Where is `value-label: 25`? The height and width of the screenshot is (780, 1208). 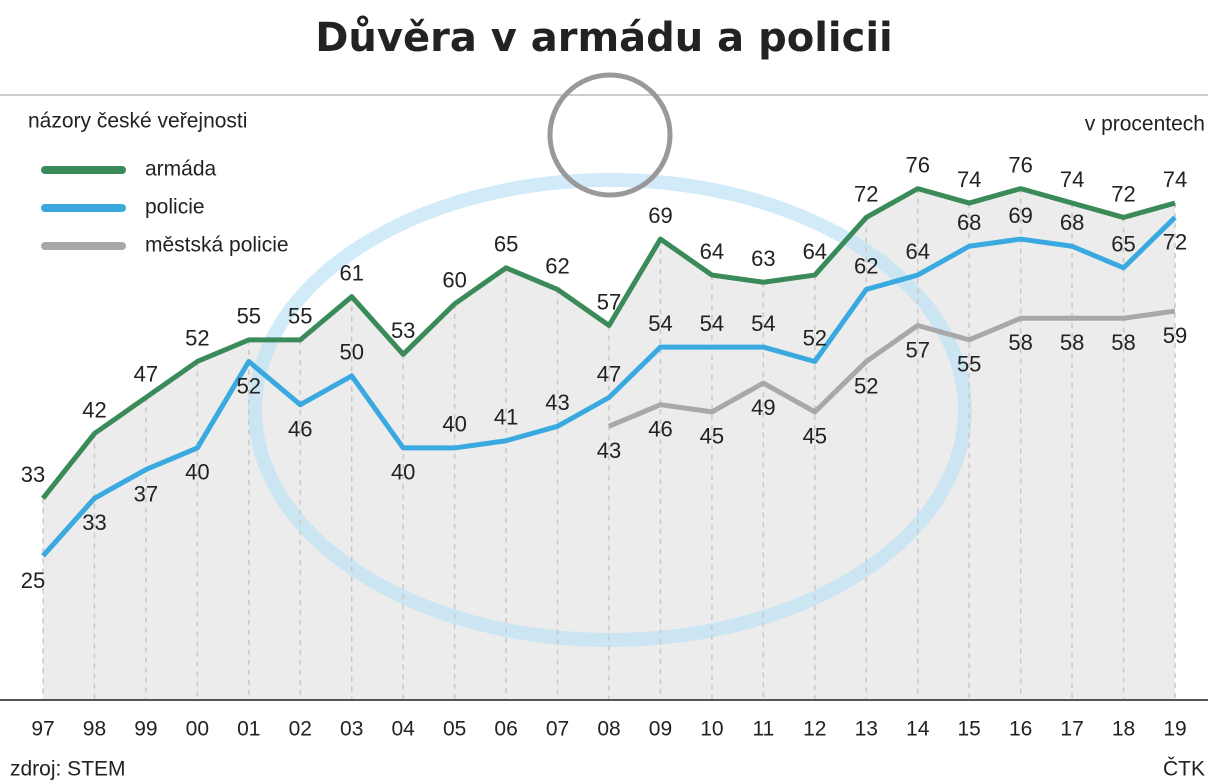
value-label: 25 is located at coordinates (33, 580).